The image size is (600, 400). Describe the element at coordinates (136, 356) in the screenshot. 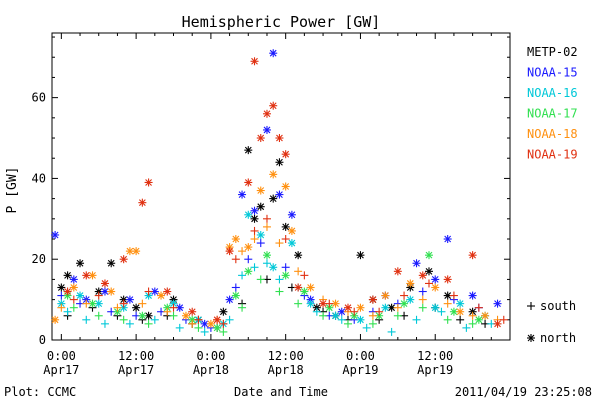

I see `x-tick-time-label: 12:00` at that location.